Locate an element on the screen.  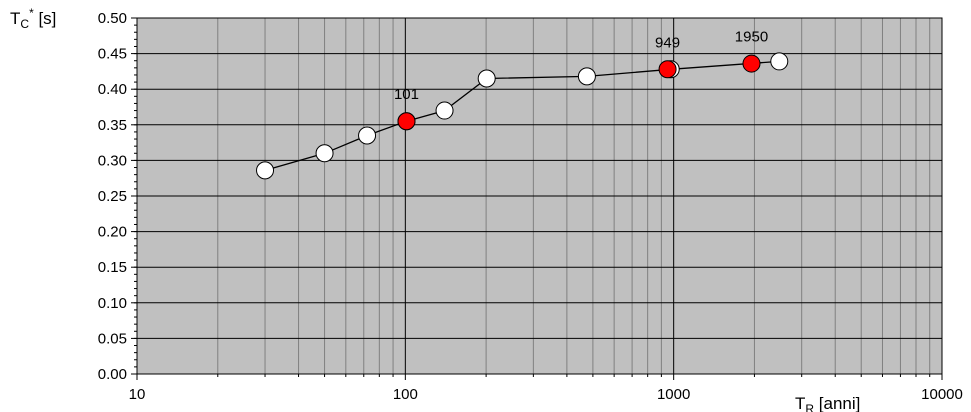
point-label: 949 is located at coordinates (667, 42).